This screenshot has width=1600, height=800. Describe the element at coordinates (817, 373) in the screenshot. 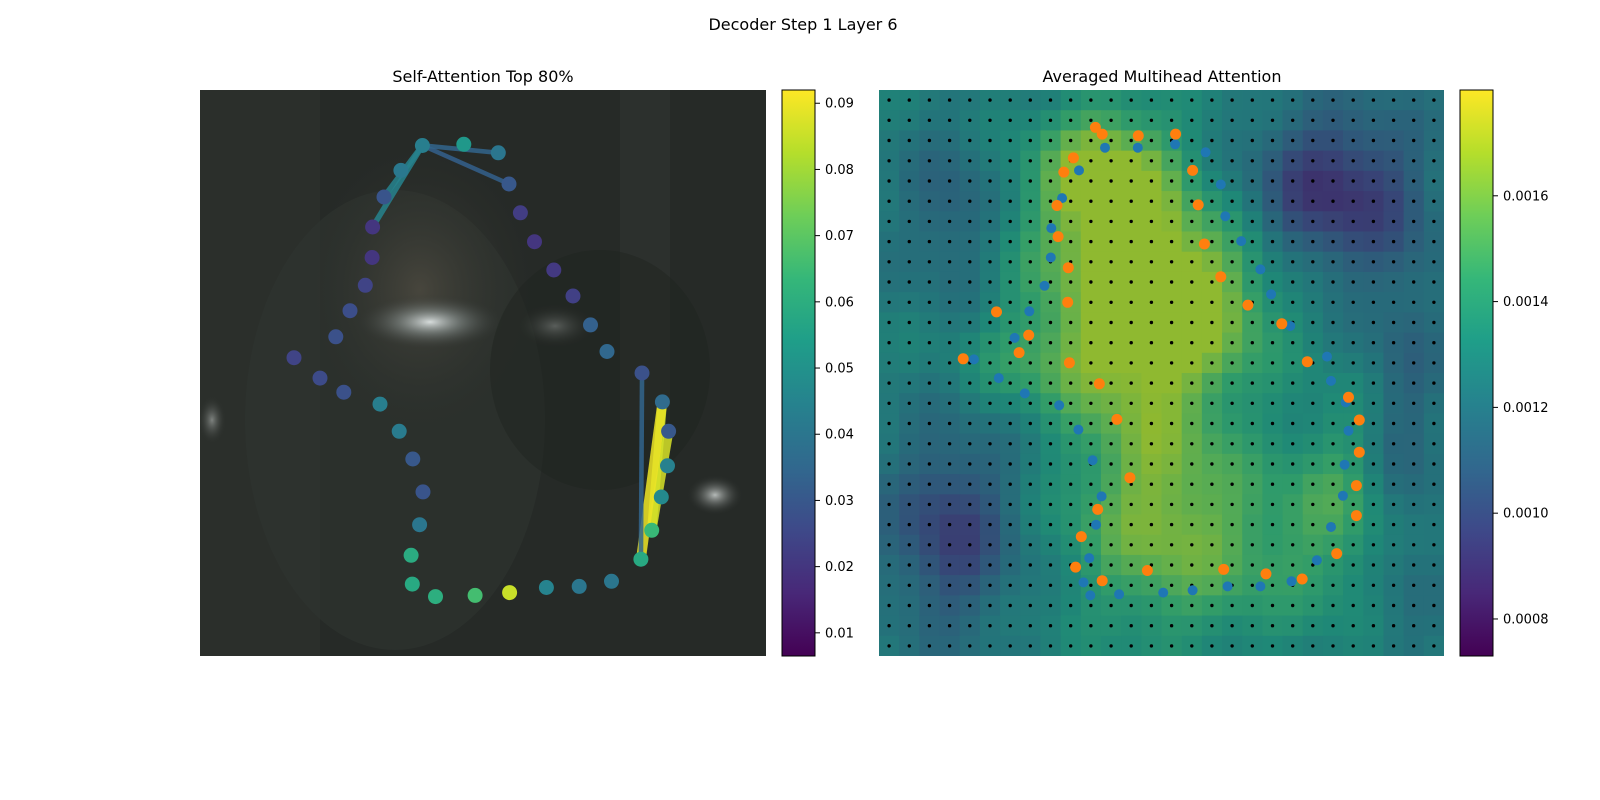

I see `self-attention-colorbar: 0.01 0.02 0.03 0.04 0.05 0.06 0.07 0.08 0.09` at that location.